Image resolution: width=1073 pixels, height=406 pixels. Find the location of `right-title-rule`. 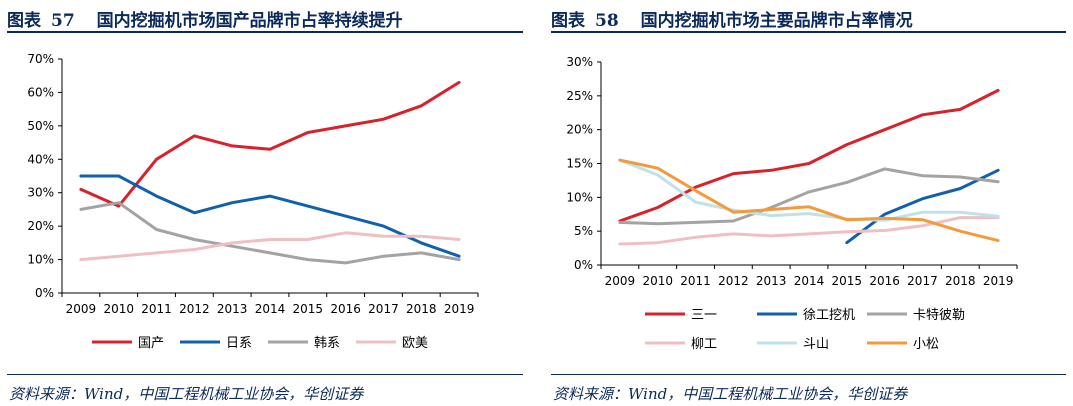

right-title-rule is located at coordinates (808, 32).